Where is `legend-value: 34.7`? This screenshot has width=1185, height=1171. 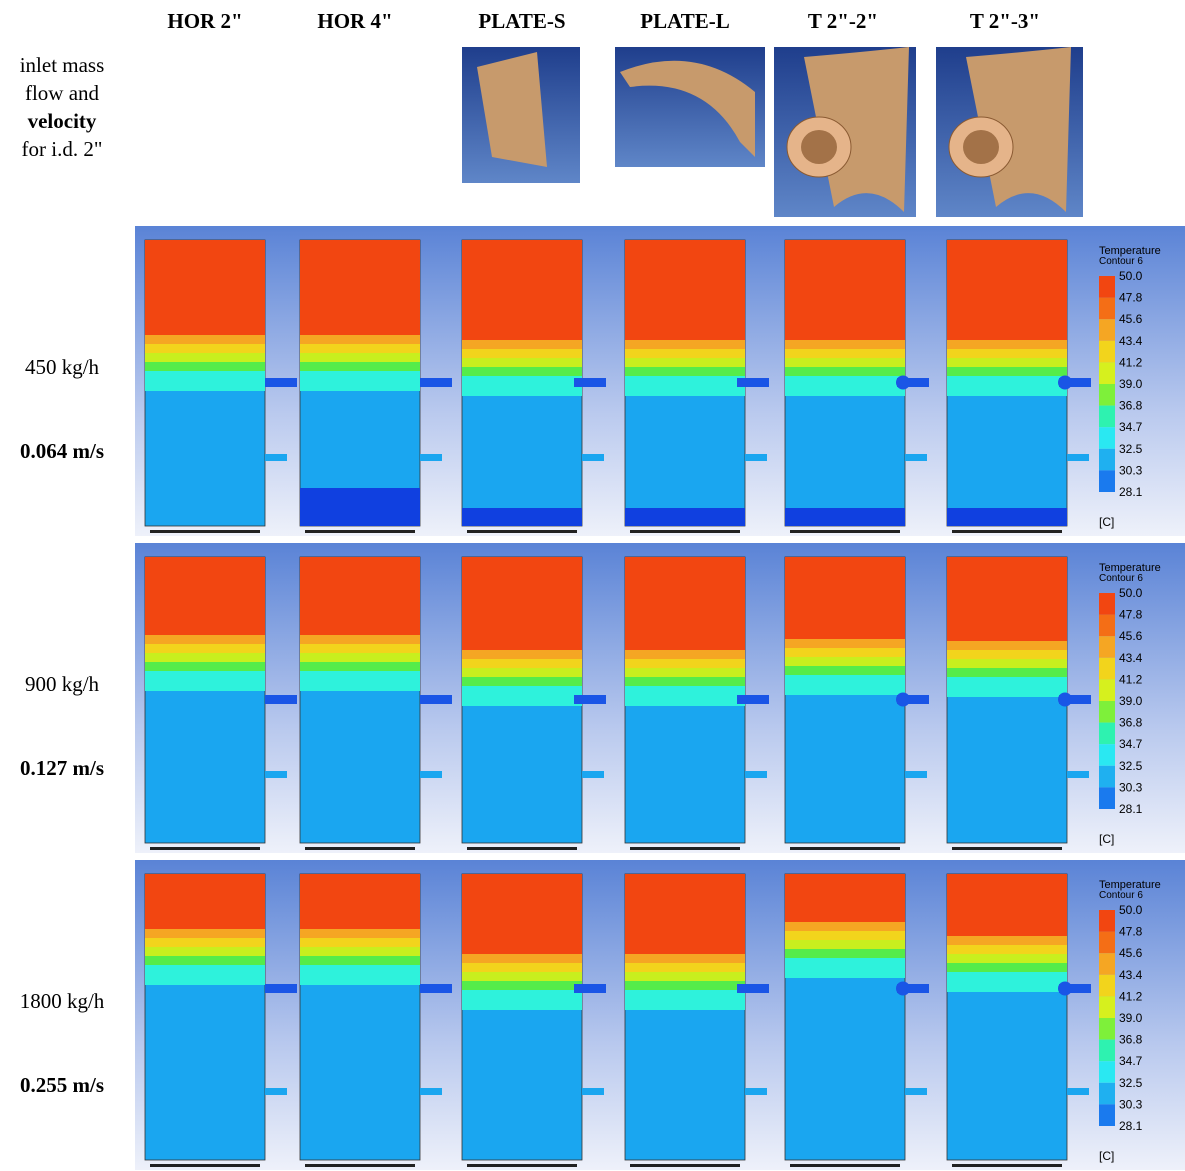
legend-value: 34.7 is located at coordinates (1131, 1061).